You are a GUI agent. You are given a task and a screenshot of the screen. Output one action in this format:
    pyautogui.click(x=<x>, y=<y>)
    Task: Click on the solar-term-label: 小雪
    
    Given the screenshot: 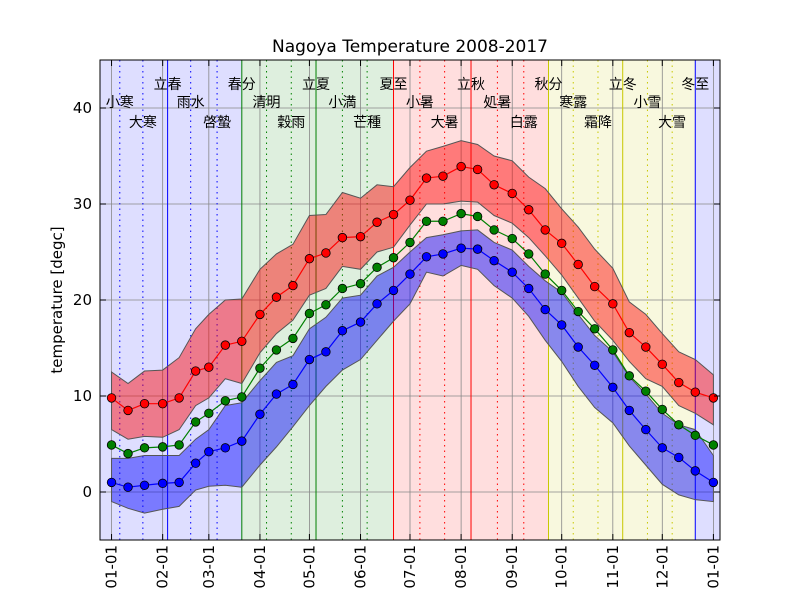 What is the action you would take?
    pyautogui.click(x=647, y=103)
    